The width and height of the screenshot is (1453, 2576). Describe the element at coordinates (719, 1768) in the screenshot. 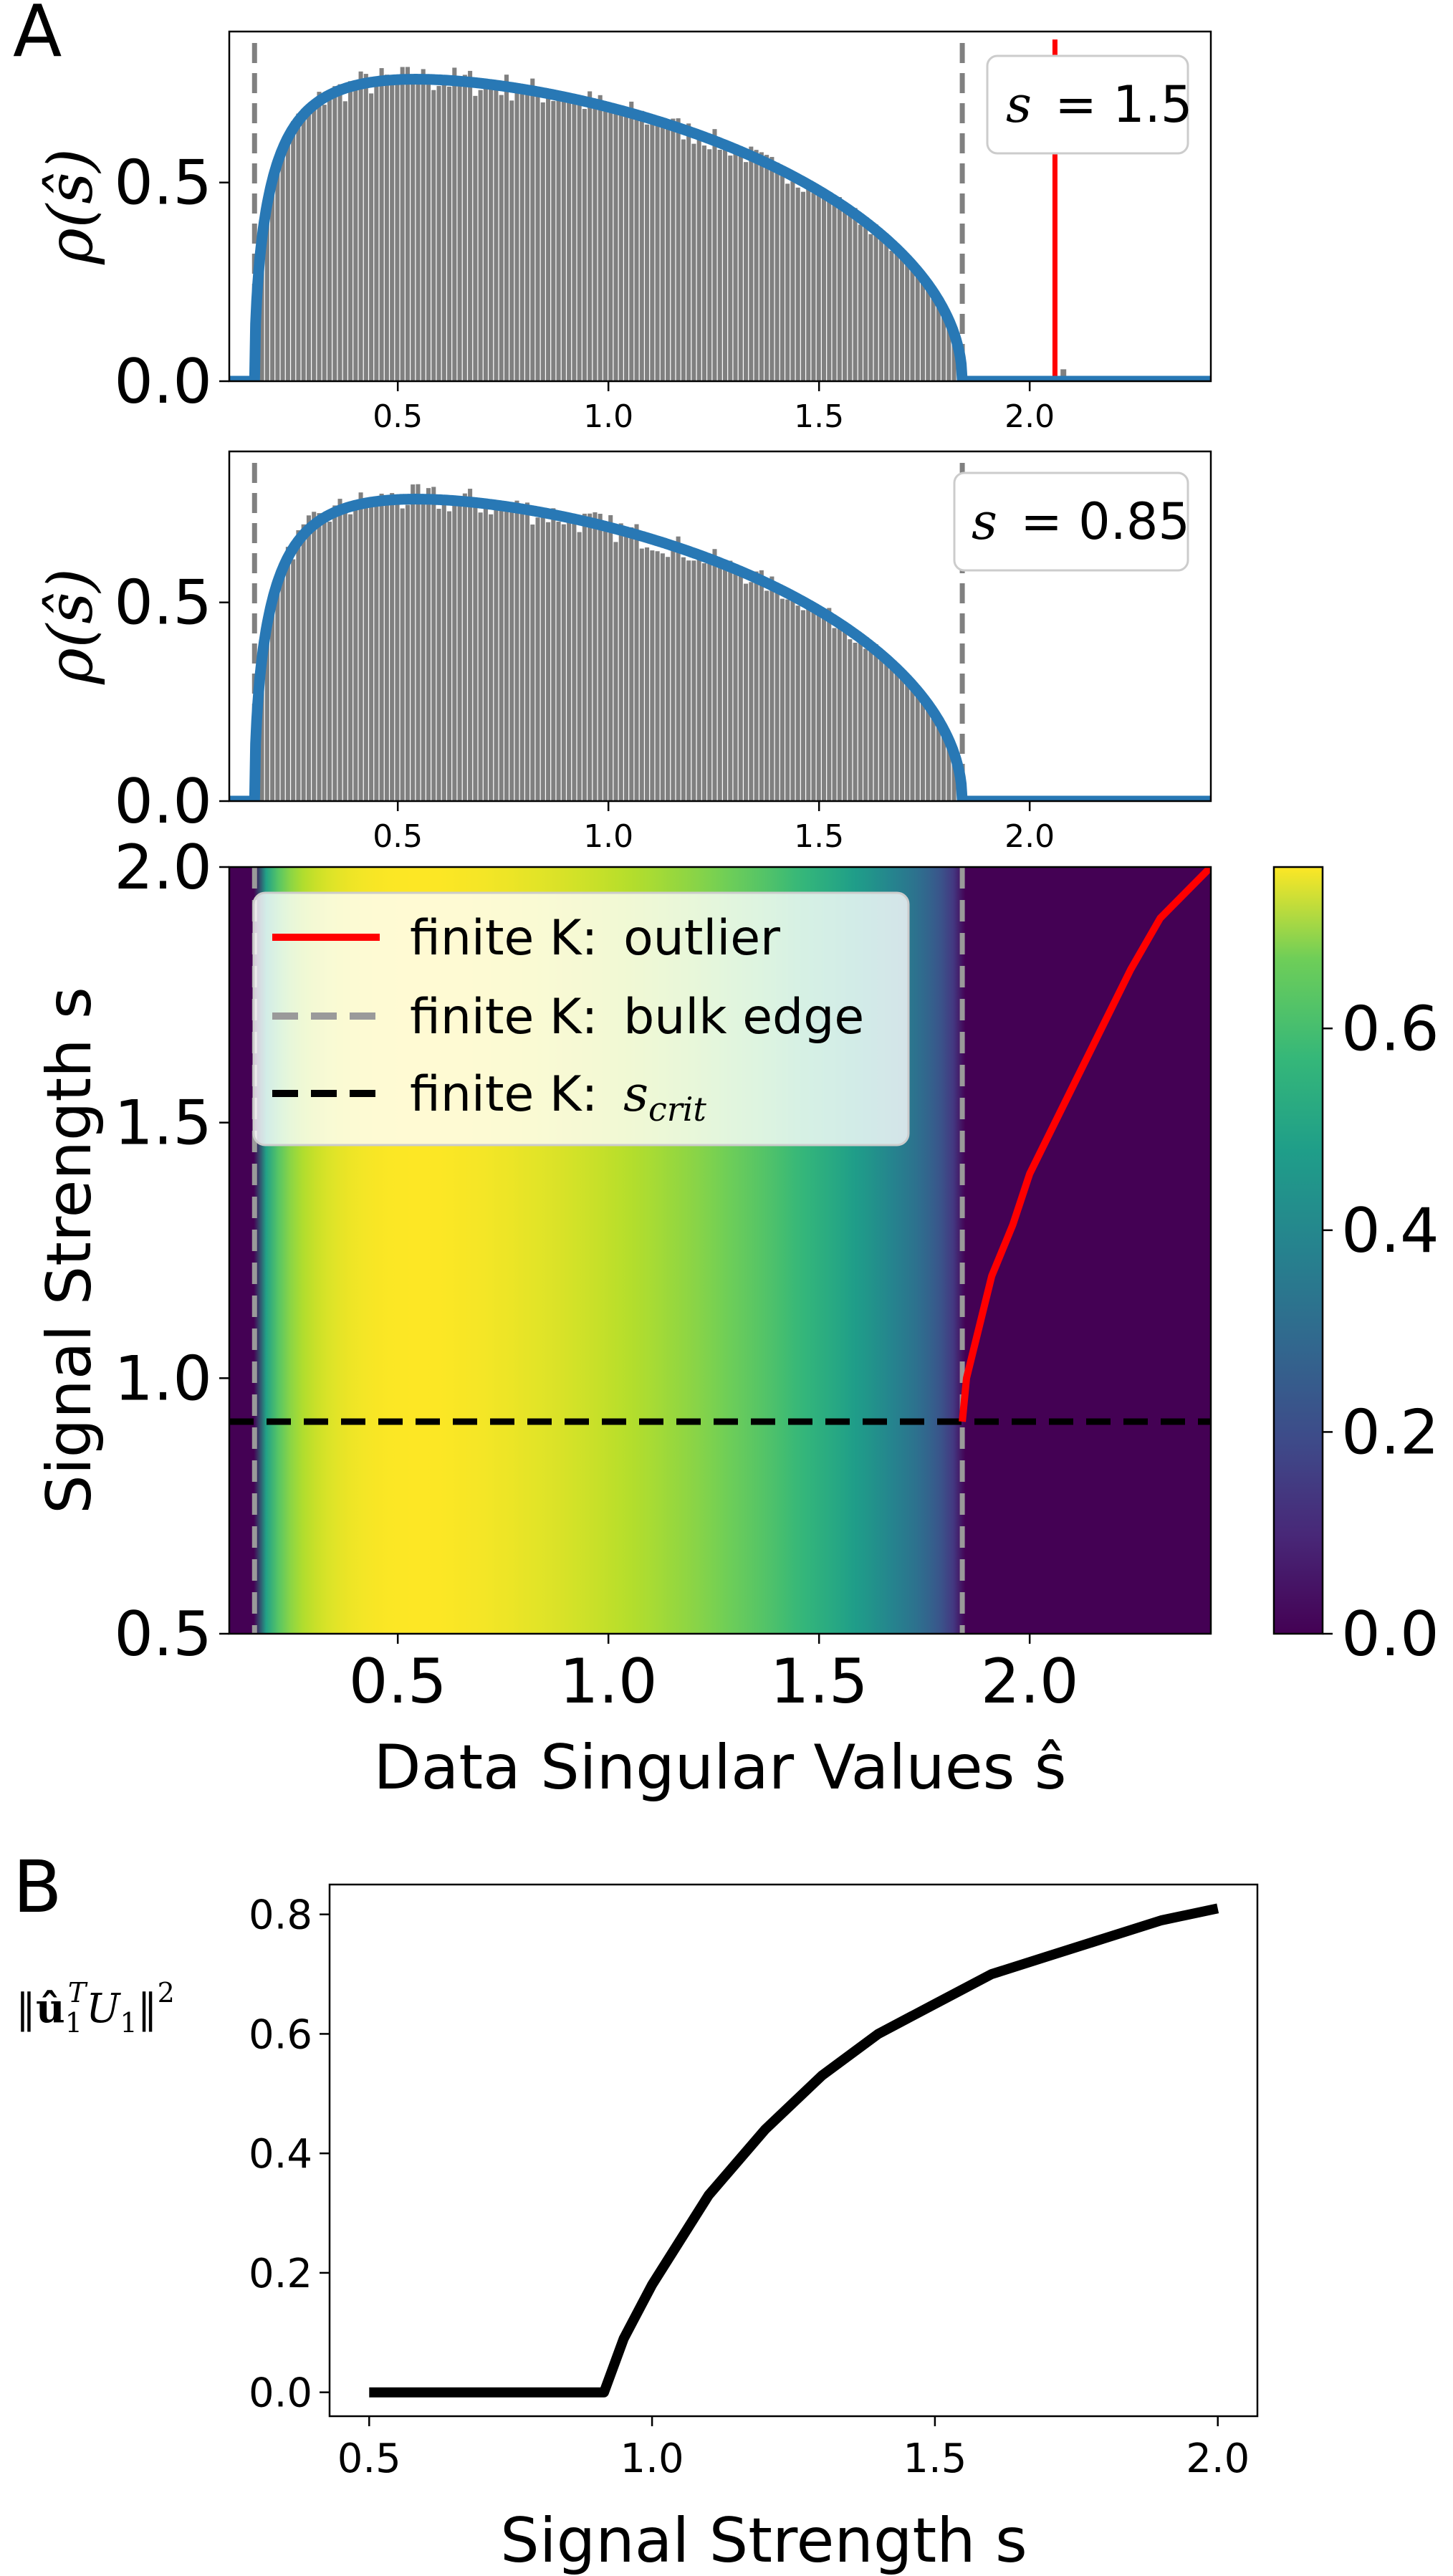

I see `heatmap-xlabel: Data Singular Values ŝ` at that location.